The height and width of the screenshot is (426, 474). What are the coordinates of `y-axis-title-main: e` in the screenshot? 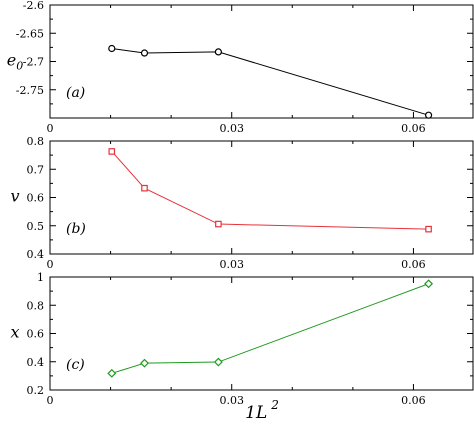 It's located at (11, 60).